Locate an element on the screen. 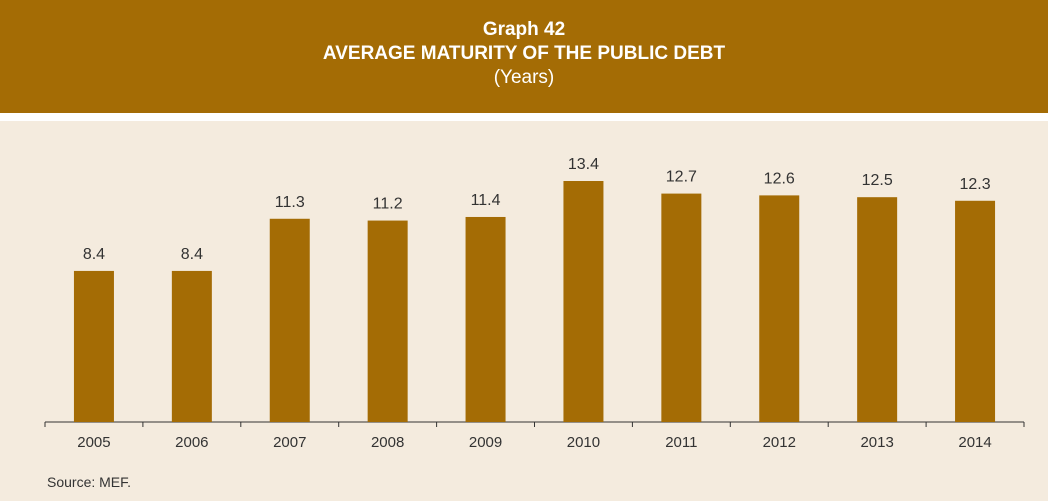 The width and height of the screenshot is (1048, 501). bar-2012 is located at coordinates (779, 308).